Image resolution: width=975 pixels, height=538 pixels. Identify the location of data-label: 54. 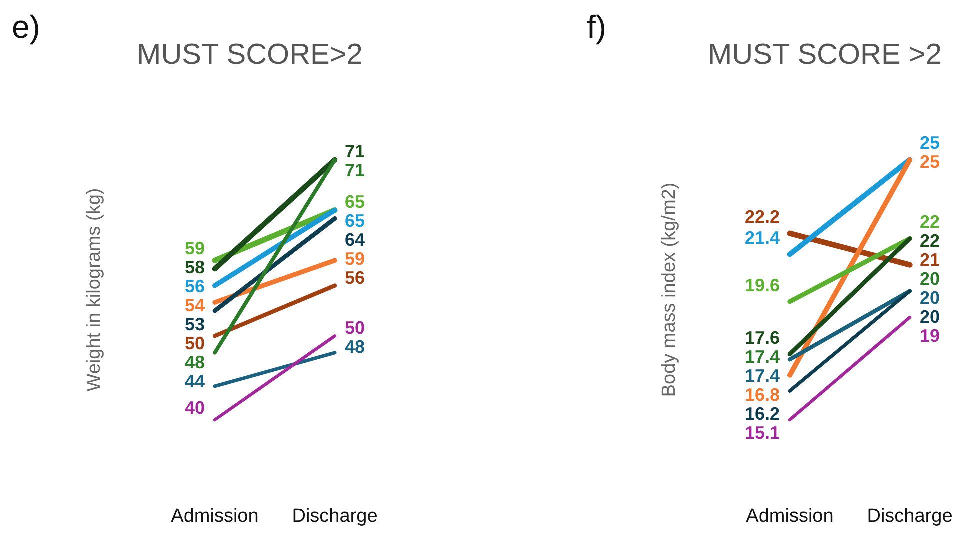
(194, 305).